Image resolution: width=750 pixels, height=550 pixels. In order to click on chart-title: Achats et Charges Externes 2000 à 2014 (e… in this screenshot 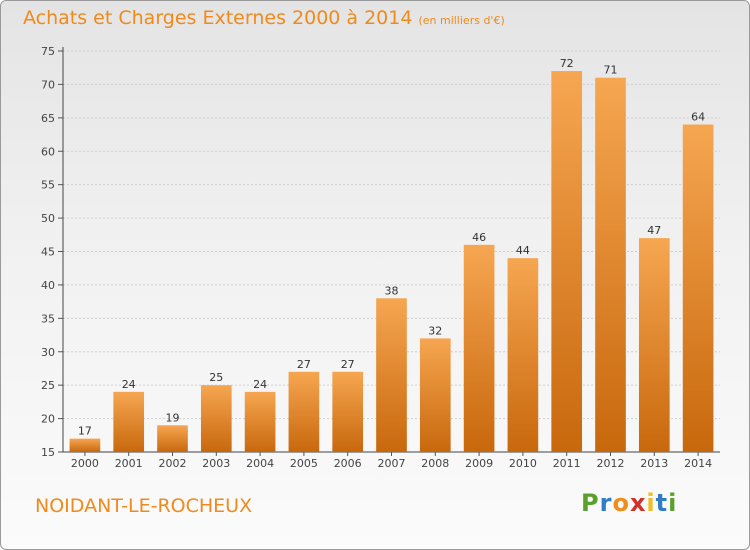, I will do `click(264, 18)`.